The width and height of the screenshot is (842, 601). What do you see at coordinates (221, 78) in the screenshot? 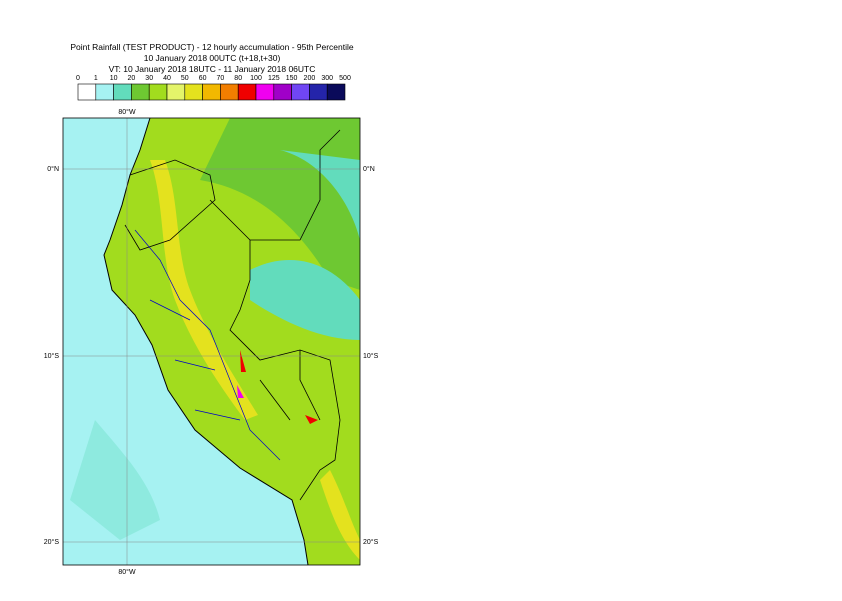
I see `legend-tick-label: 70` at bounding box center [221, 78].